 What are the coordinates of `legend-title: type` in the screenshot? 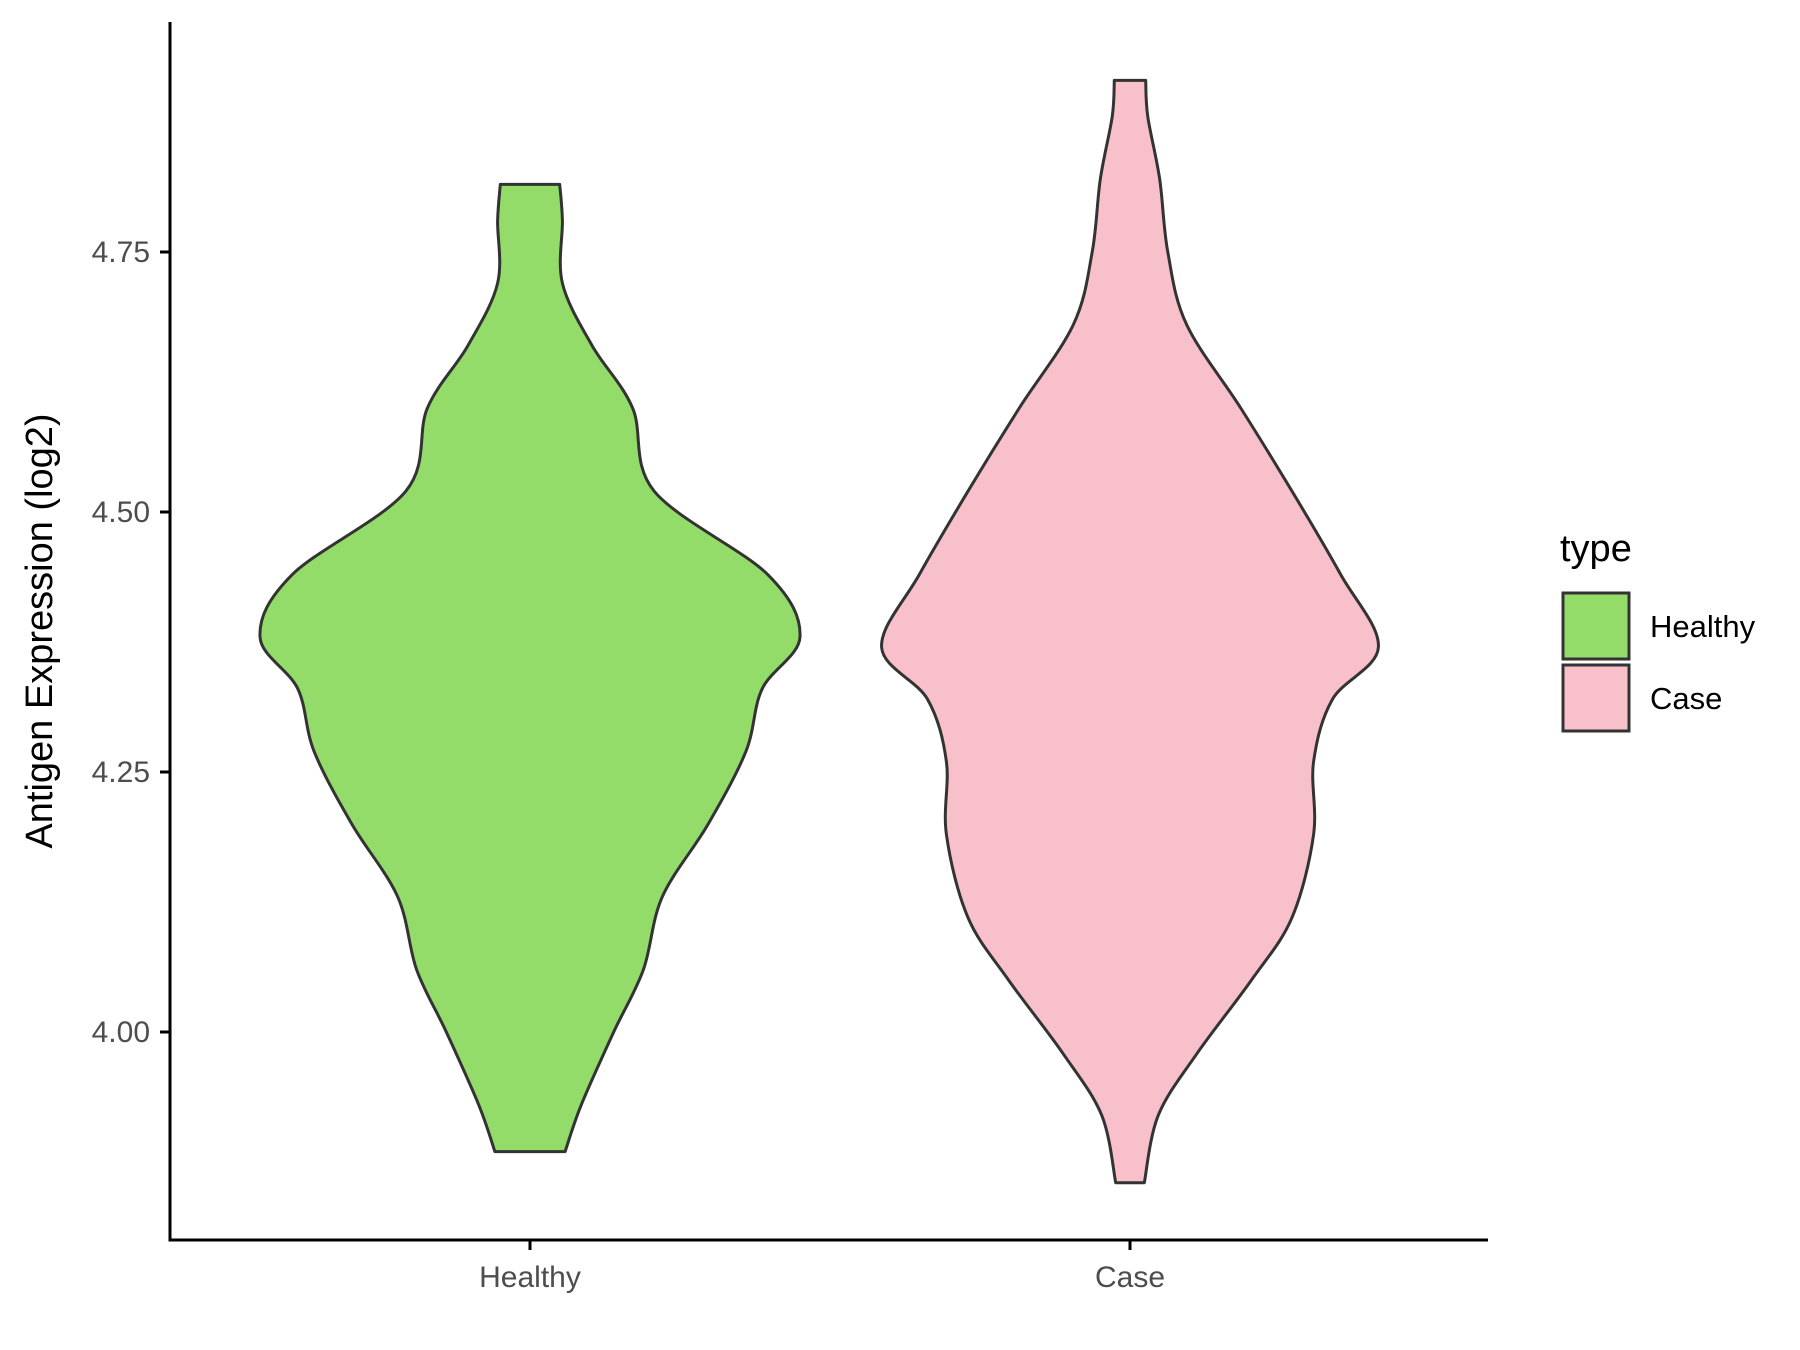 It's located at (1596, 549).